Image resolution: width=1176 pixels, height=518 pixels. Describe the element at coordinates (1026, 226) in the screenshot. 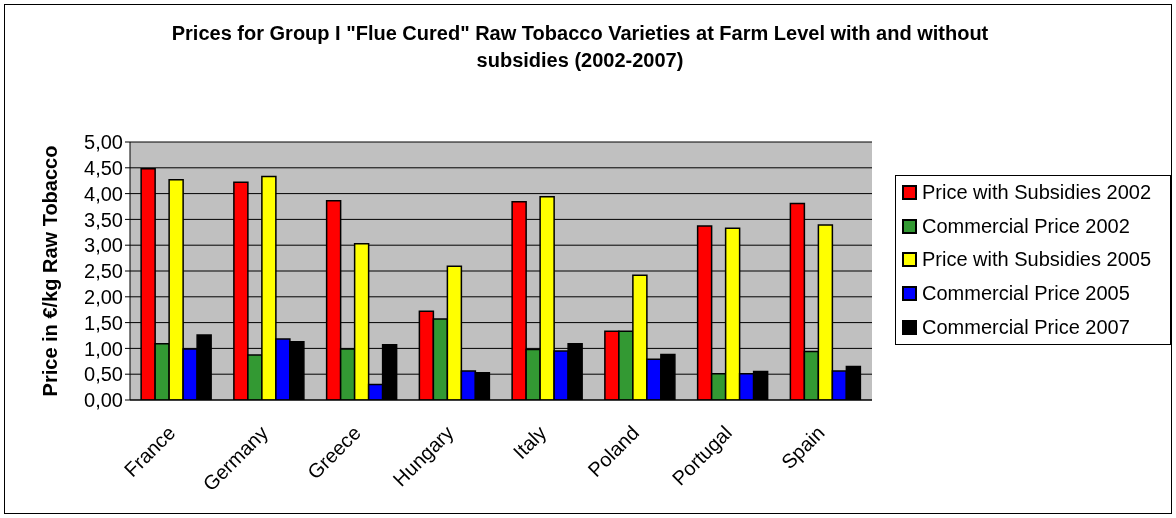

I see `legend-label: Commercial Price 2002` at that location.